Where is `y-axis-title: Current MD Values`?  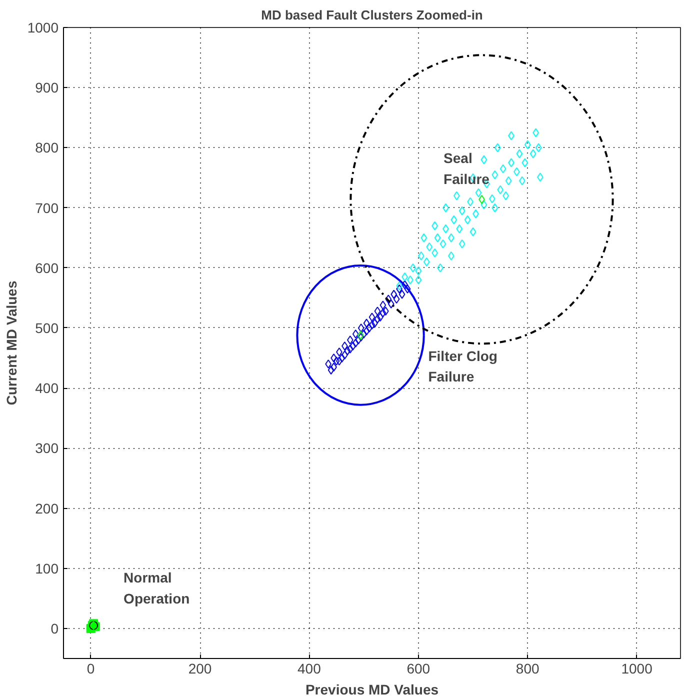
y-axis-title: Current MD Values is located at coordinates (11, 343).